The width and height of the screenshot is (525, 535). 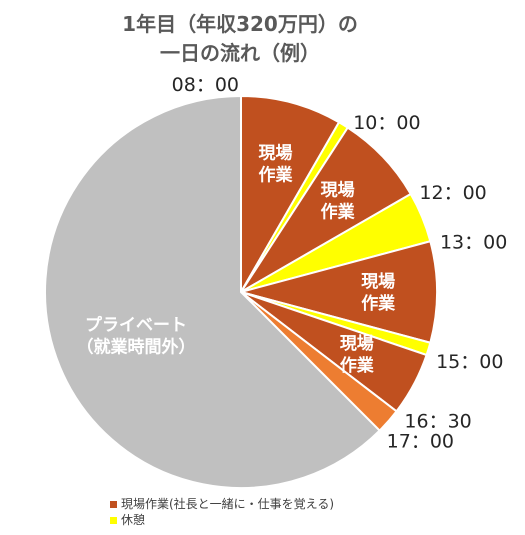 I want to click on slice-label-6-0: 現場, so click(x=357, y=344).